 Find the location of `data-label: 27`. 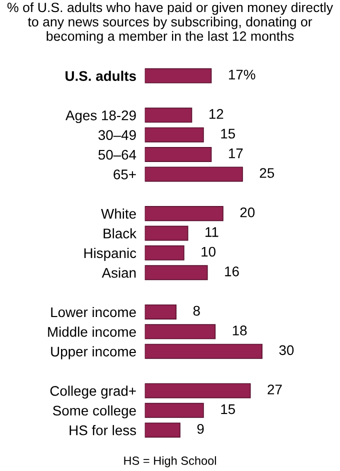

data-label: 27 is located at coordinates (275, 389).